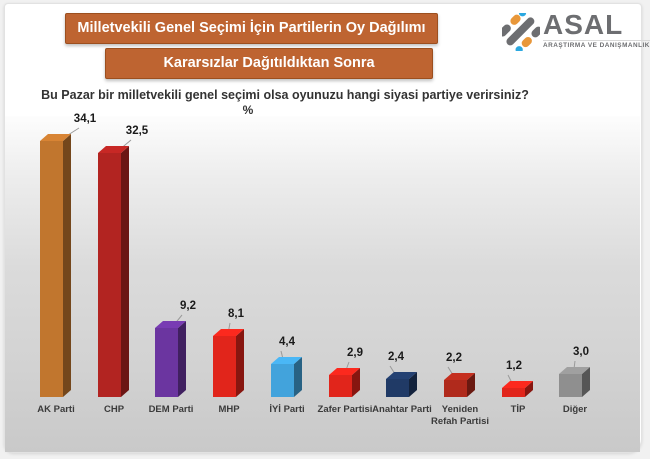  I want to click on asal-logo-text: ASAL ARAŞTIRMA VE DANIŞMANLIK, so click(596, 30).